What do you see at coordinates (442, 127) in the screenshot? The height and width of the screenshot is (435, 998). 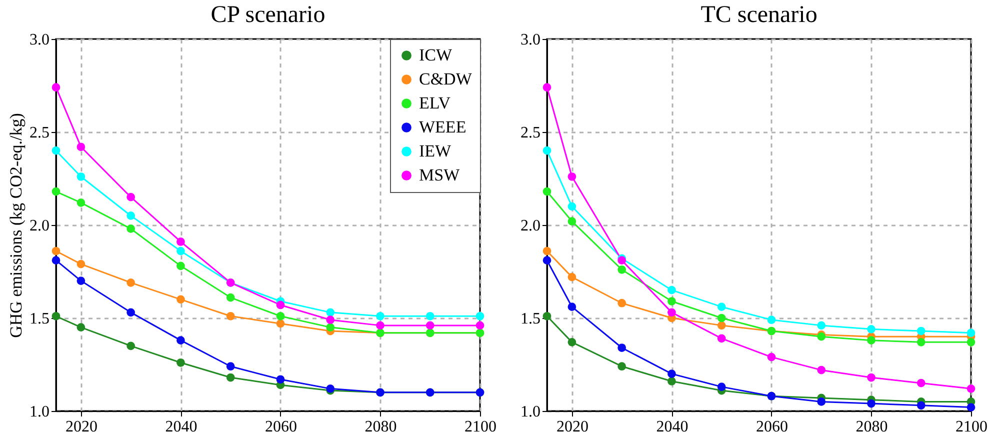 I see `legend-label: WEEE` at bounding box center [442, 127].